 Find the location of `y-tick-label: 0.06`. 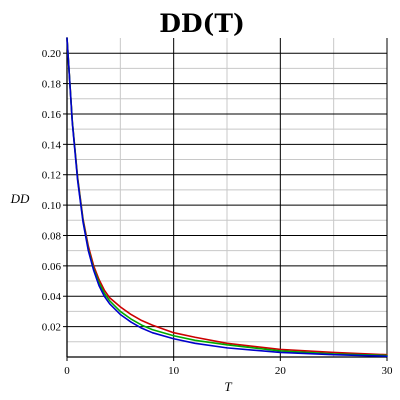

y-tick-label: 0.06 is located at coordinates (52, 267).